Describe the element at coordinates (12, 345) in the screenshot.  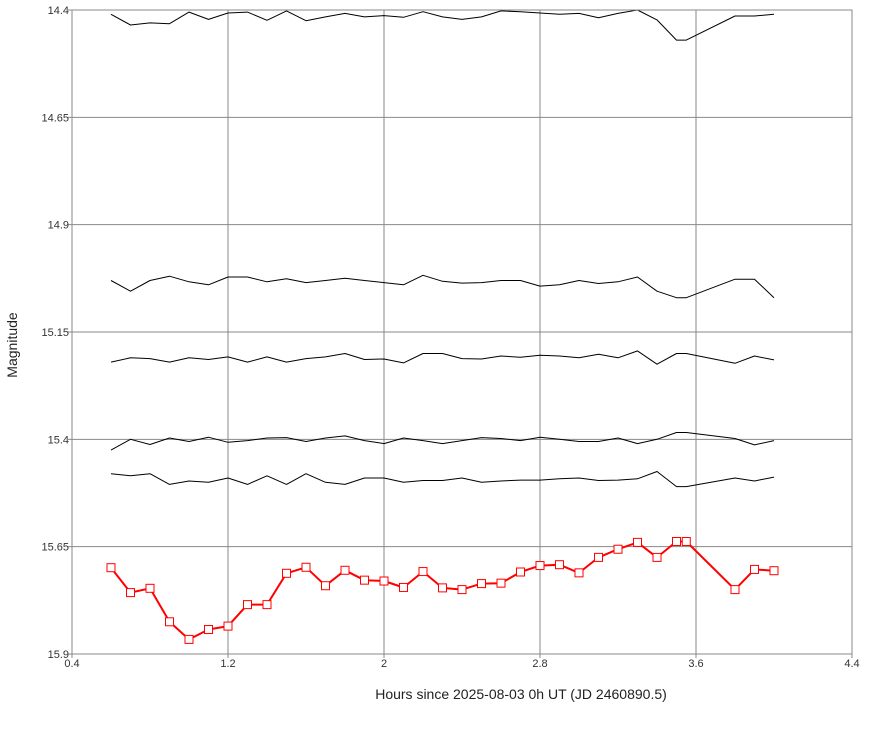
I see `y-axis-label: Magnitude` at that location.